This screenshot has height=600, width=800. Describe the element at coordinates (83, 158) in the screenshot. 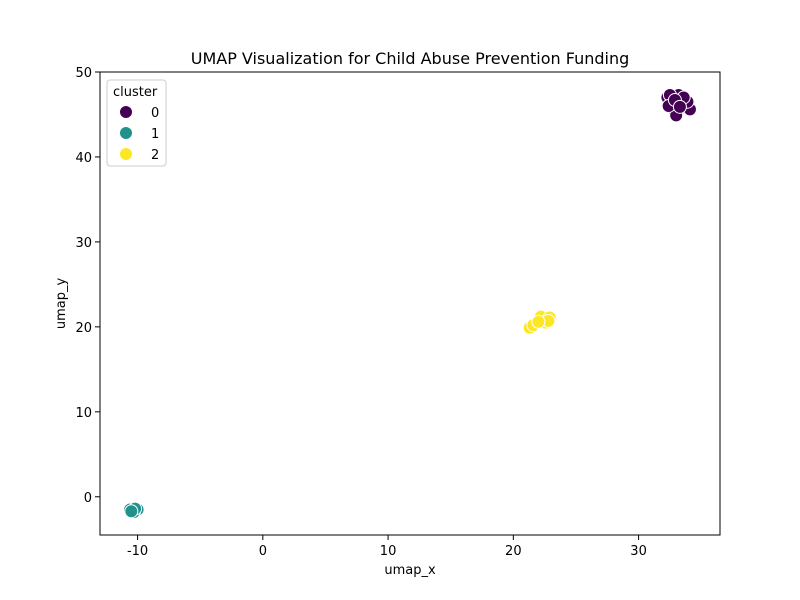

I see `y-tick-label: 40` at that location.